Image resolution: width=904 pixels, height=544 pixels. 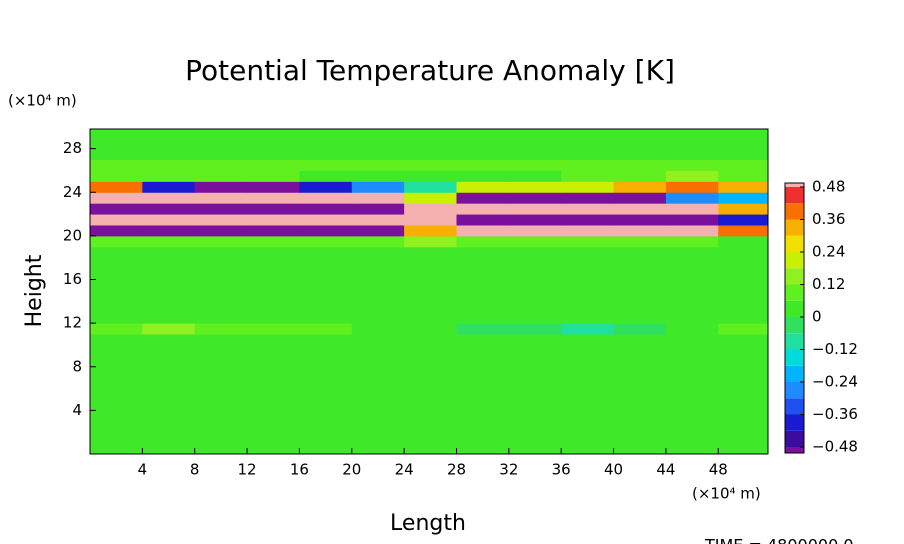 I want to click on y-axis-label: Height, so click(x=34, y=290).